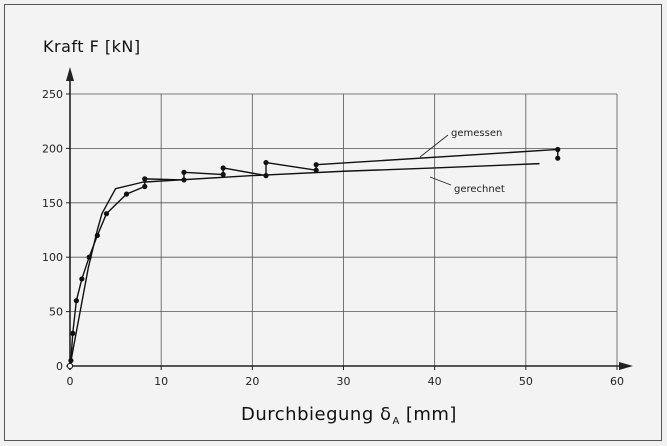 Image resolution: width=667 pixels, height=446 pixels. Describe the element at coordinates (440, 181) in the screenshot. I see `leader-line-gerechnet` at that location.